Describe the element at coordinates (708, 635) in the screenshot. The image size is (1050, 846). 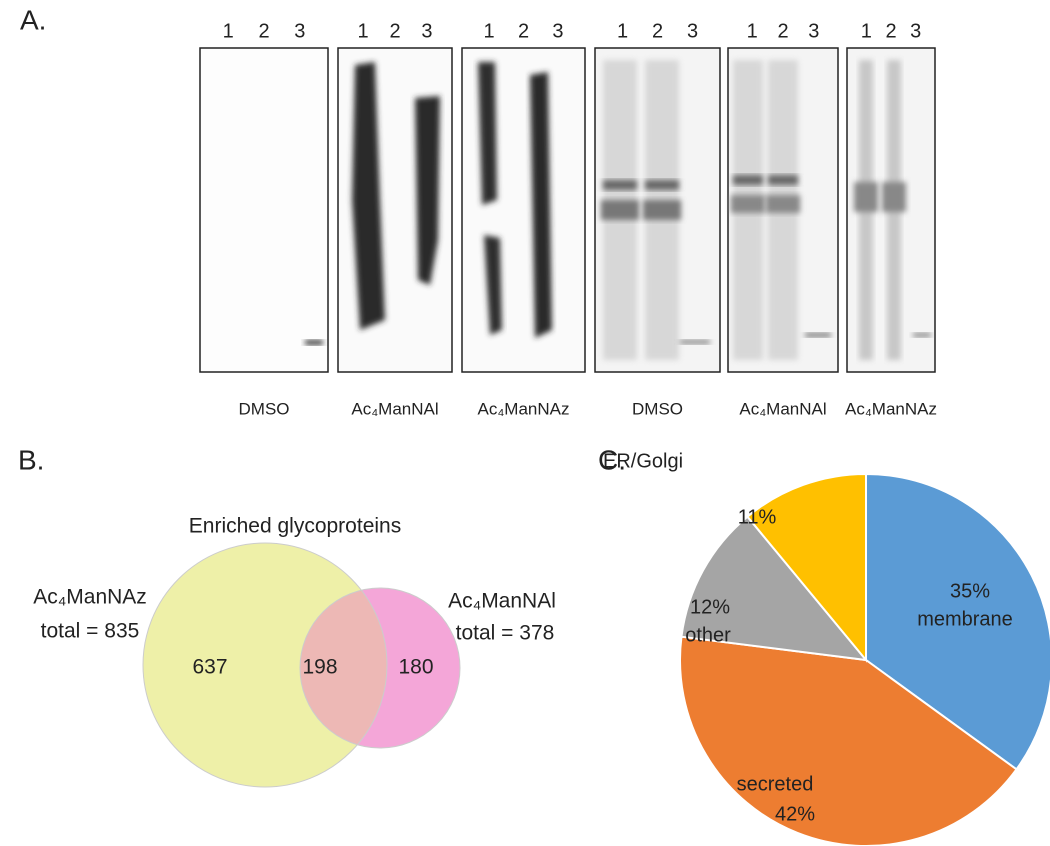
I see `slice-name: other` at that location.